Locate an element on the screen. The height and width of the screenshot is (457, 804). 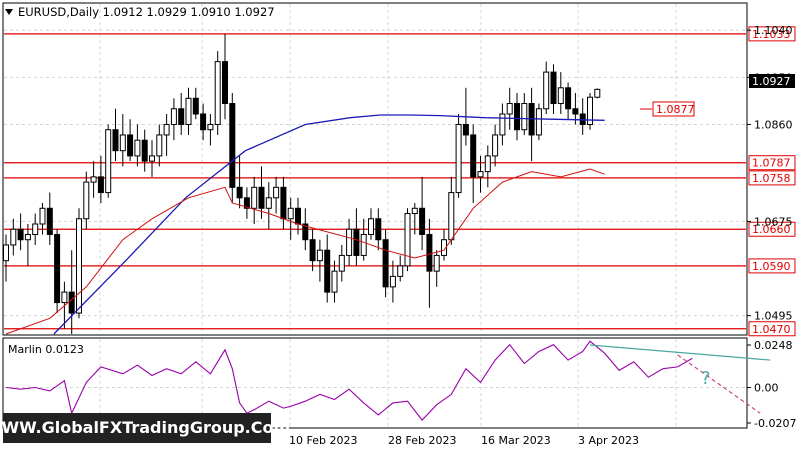
indicator-tick-label: 0.00 is located at coordinates (766, 388).